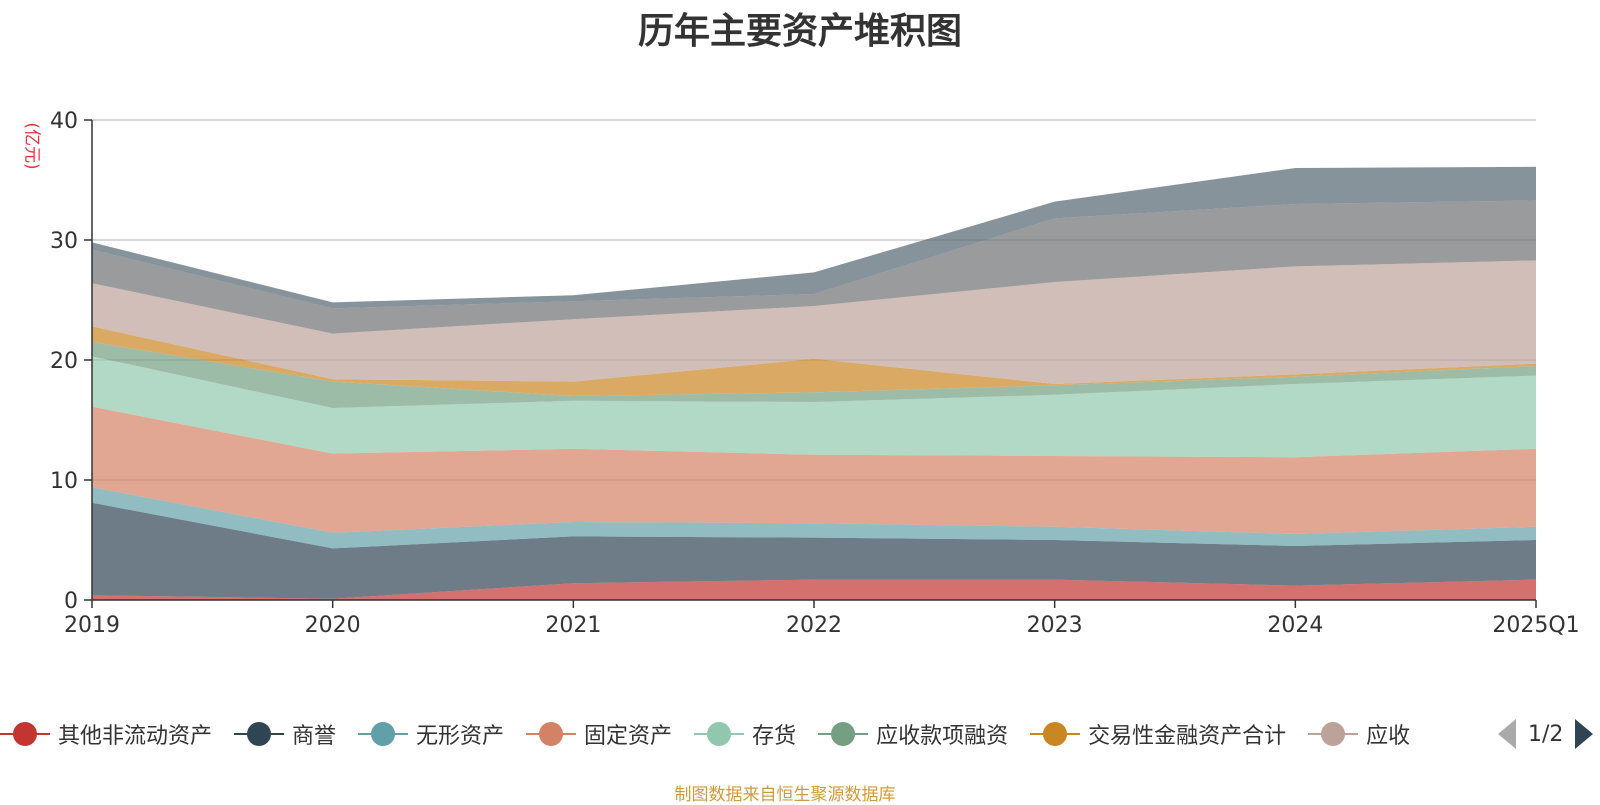 The height and width of the screenshot is (805, 1600). Describe the element at coordinates (314, 736) in the screenshot. I see `legend-label: 商誉` at that location.